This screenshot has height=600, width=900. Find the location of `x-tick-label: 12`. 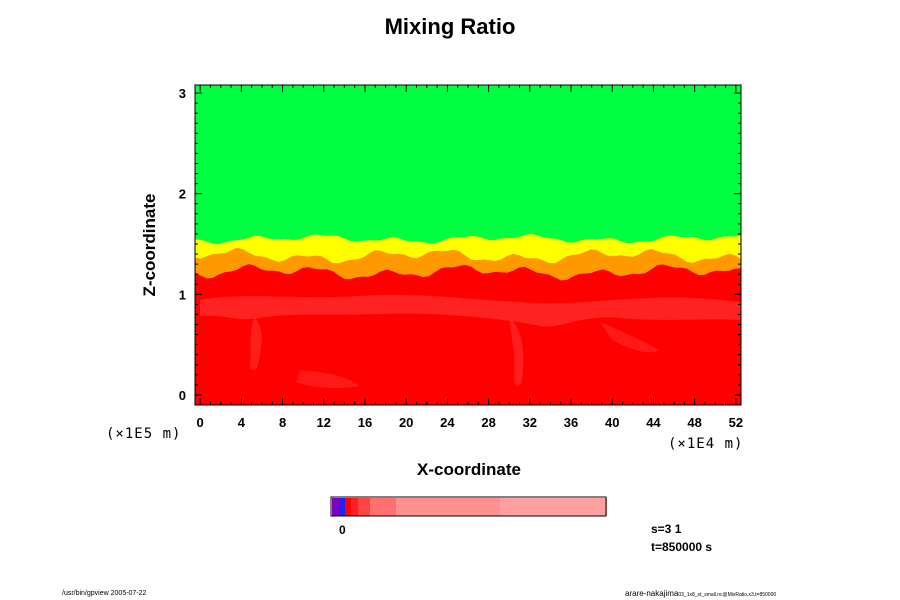

x-tick-label: 12 is located at coordinates (324, 422).